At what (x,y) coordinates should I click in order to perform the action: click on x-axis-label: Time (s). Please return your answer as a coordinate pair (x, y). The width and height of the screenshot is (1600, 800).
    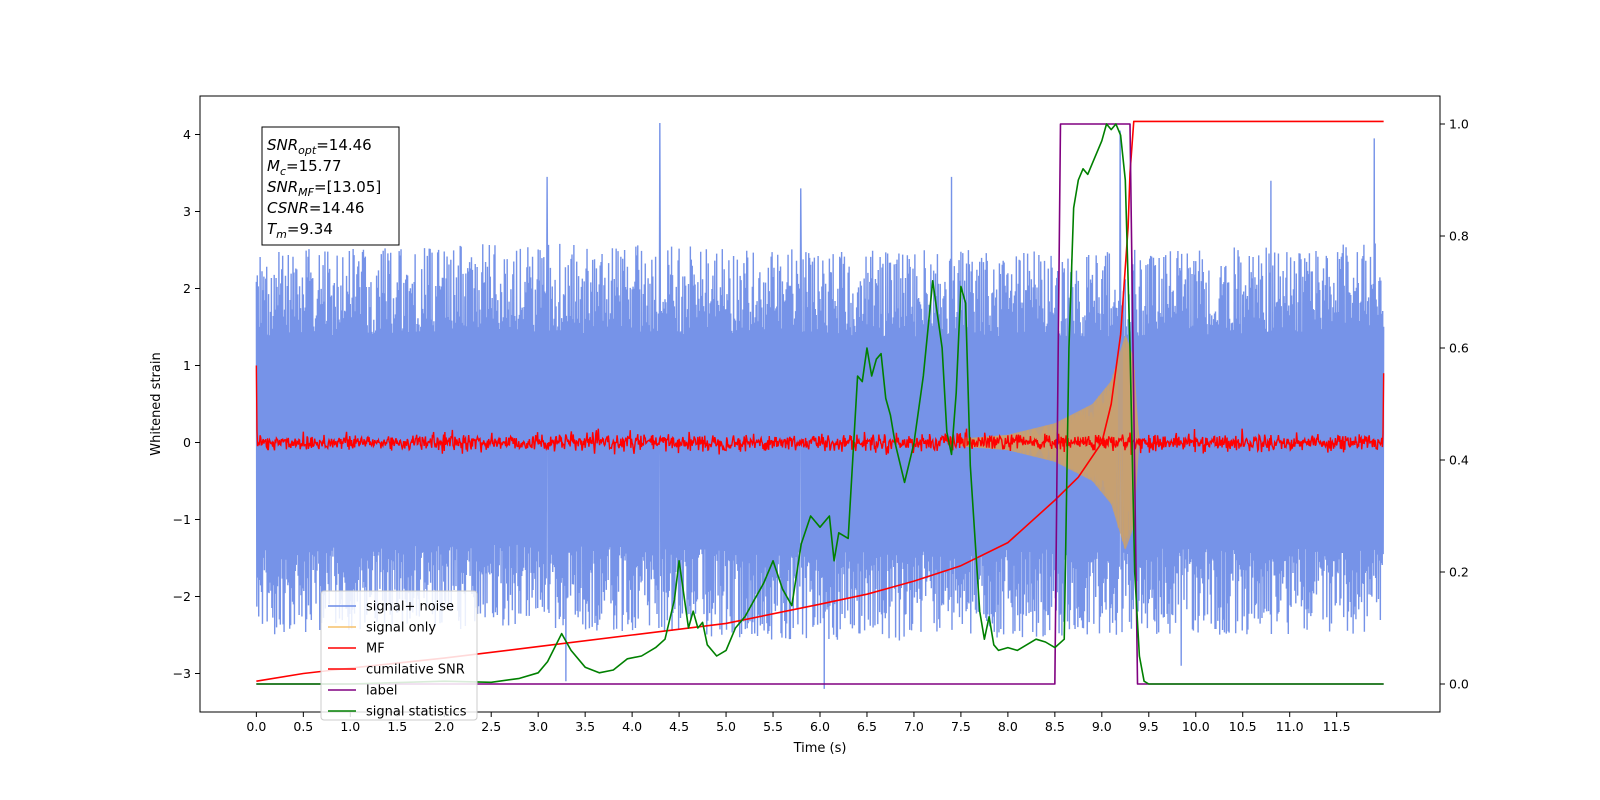
    Looking at the image, I should click on (820, 748).